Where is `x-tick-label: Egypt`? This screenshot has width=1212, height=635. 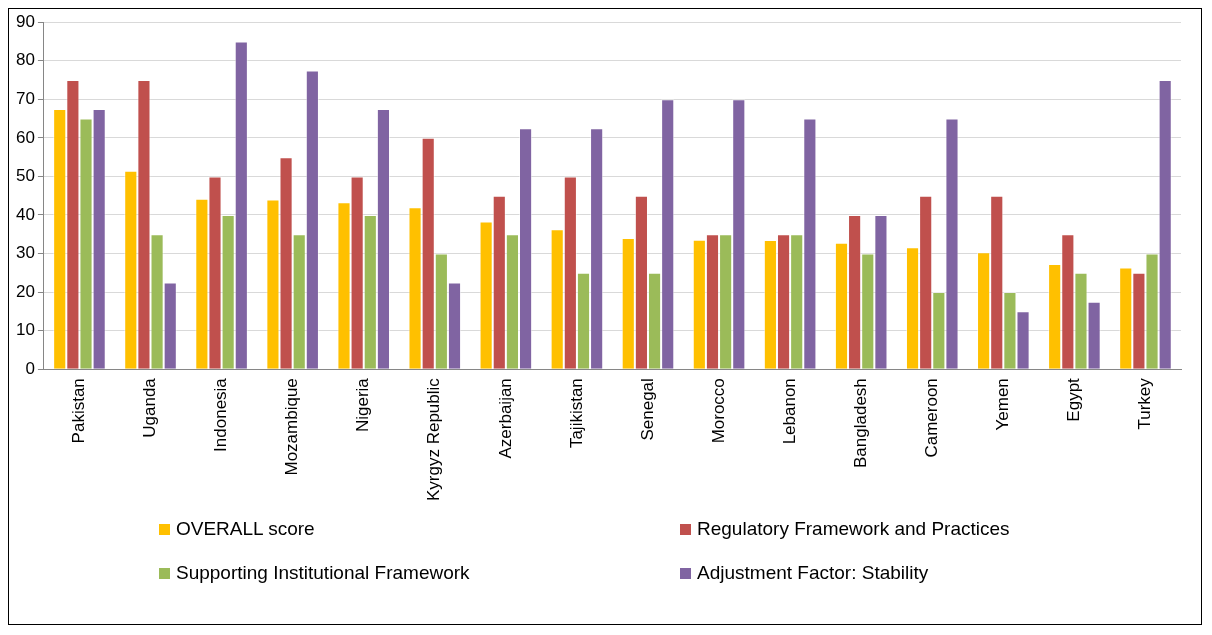
x-tick-label: Egypt is located at coordinates (1074, 399).